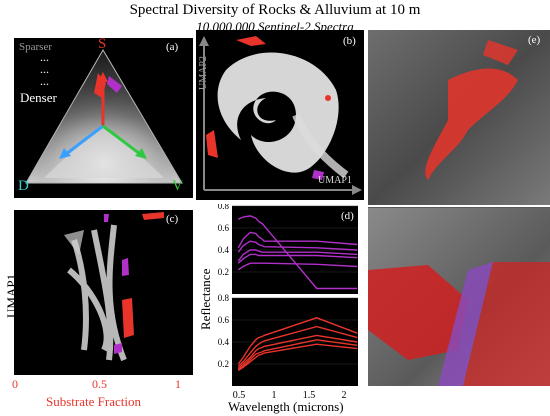  I want to click on umap1-label: UMAP1, so click(335, 180).